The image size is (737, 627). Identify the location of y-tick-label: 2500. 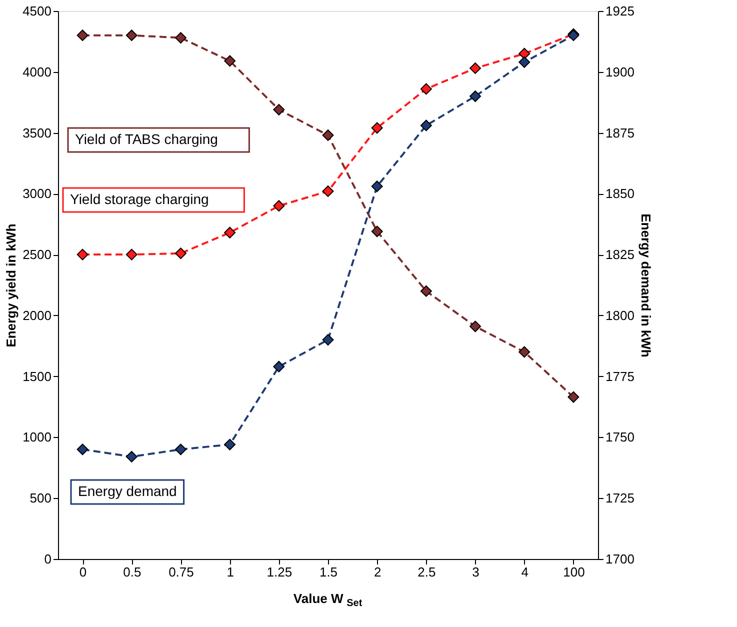
(37, 254).